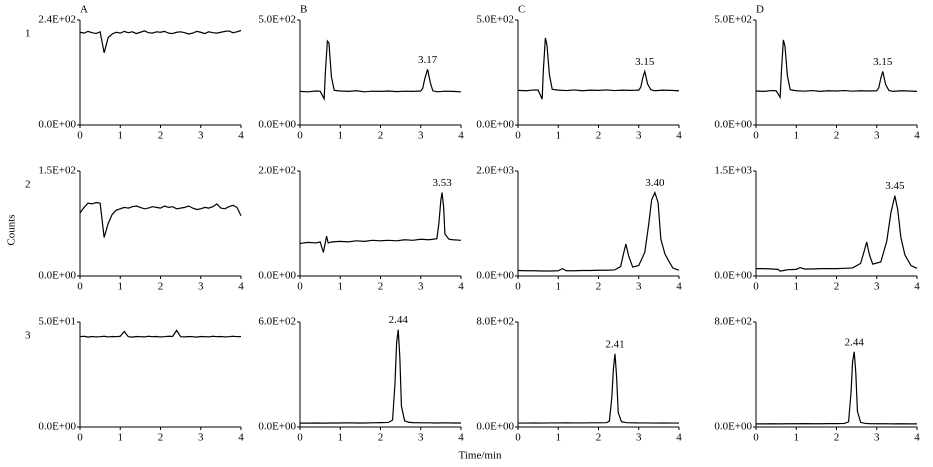 The height and width of the screenshot is (467, 933). What do you see at coordinates (84, 10) in the screenshot?
I see `column-label: A` at bounding box center [84, 10].